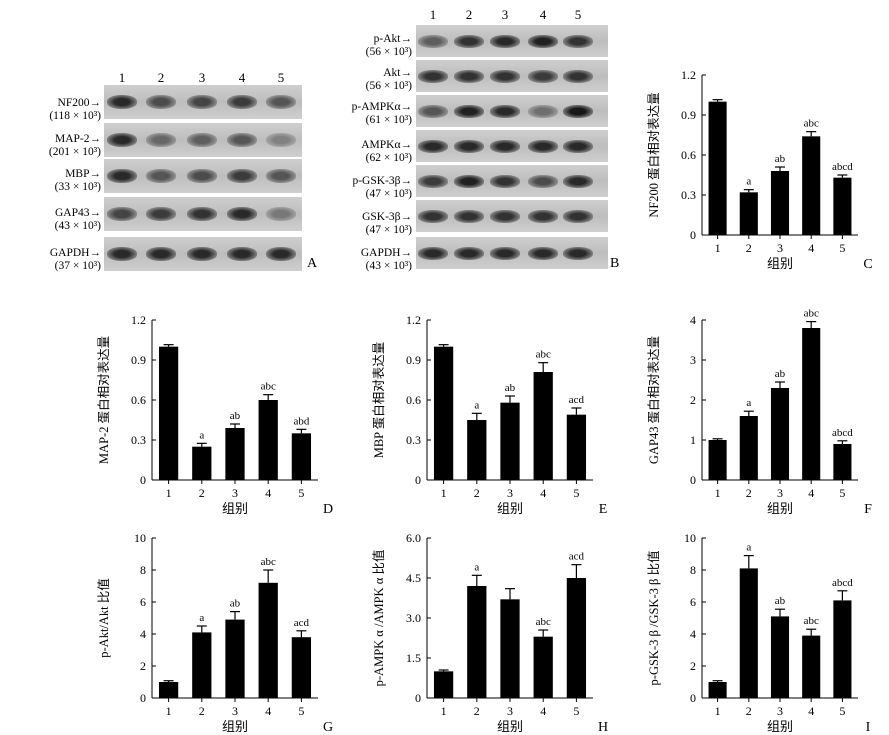  What do you see at coordinates (397, 73) in the screenshot?
I see `protein-name: Akt→` at bounding box center [397, 73].